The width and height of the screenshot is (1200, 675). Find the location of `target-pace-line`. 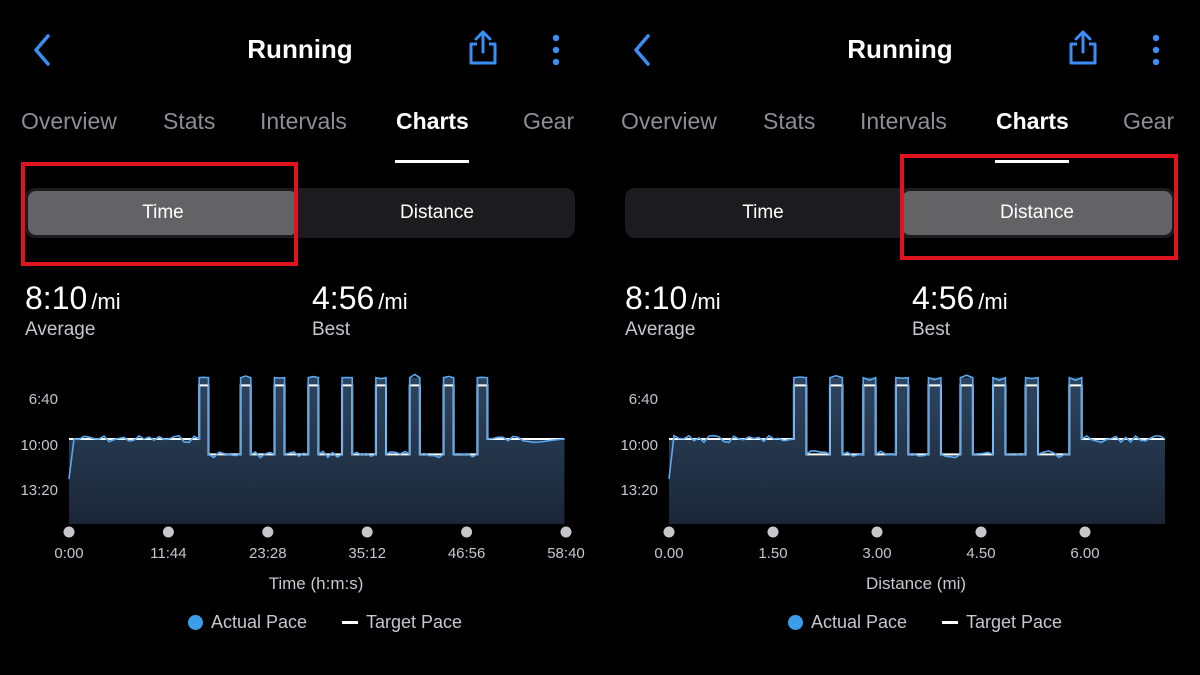

target-pace-line is located at coordinates (317, 420).